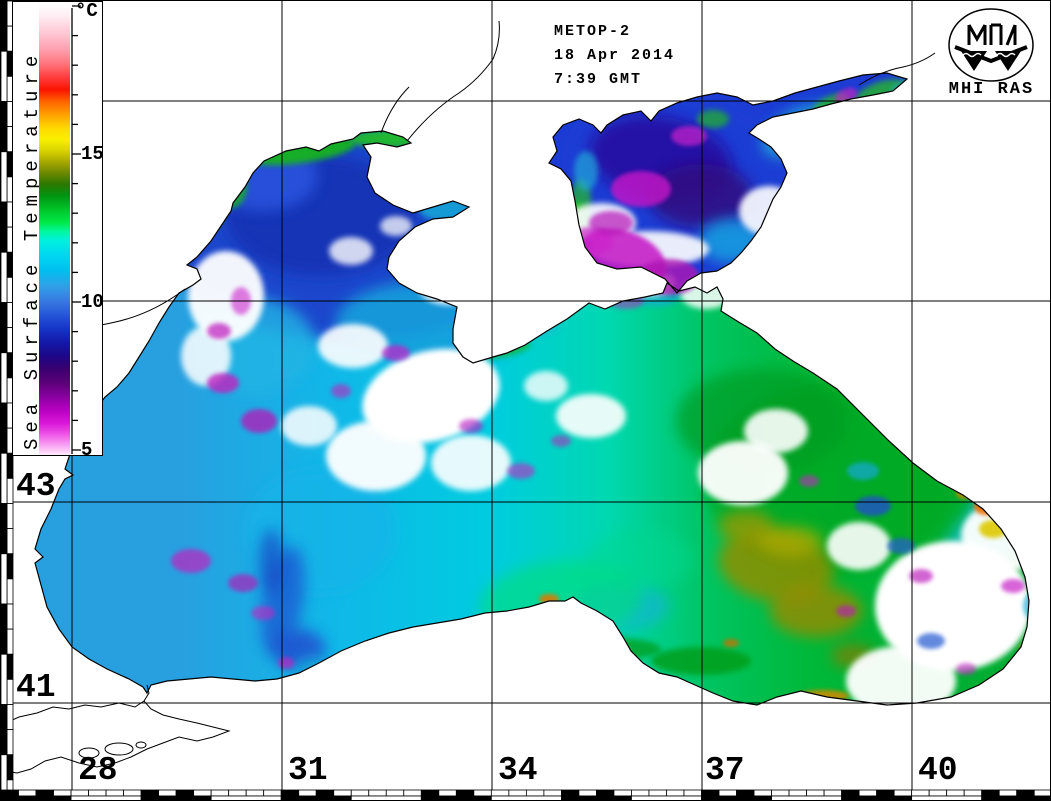 The image size is (1051, 801). What do you see at coordinates (36, 486) in the screenshot?
I see `latitude-label: 43` at bounding box center [36, 486].